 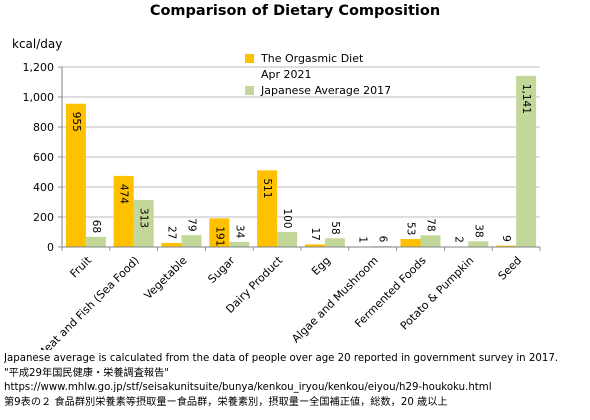 I want to click on legend-label: Japanese Average 2017, so click(x=325, y=90).